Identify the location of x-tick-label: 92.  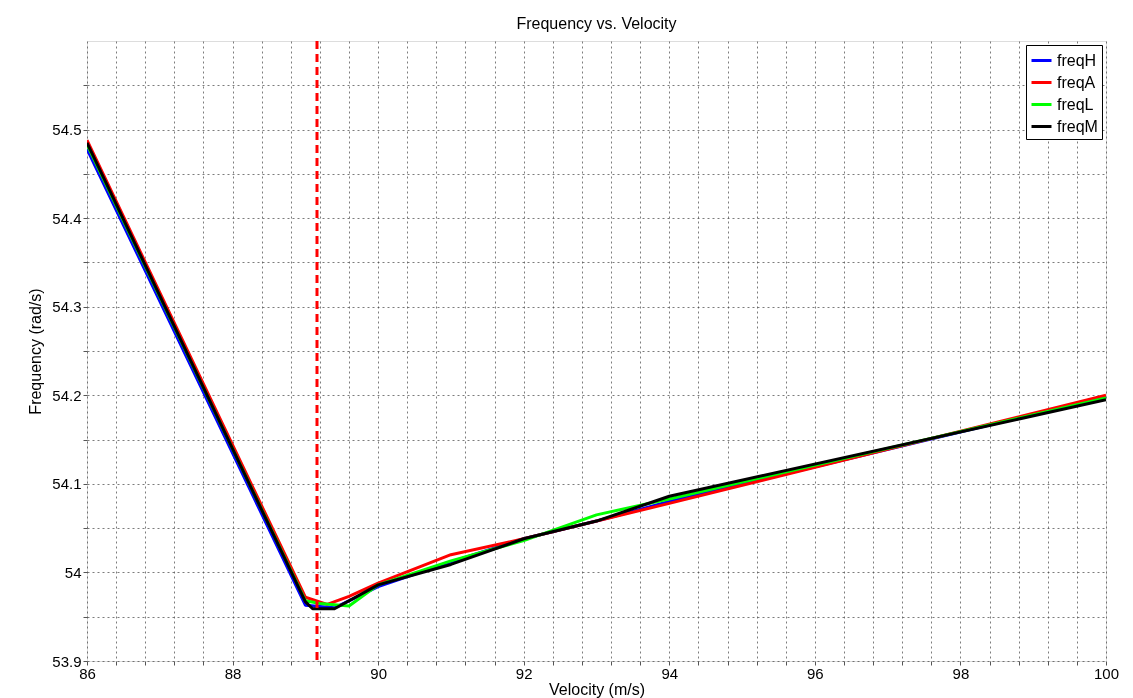
(524, 673).